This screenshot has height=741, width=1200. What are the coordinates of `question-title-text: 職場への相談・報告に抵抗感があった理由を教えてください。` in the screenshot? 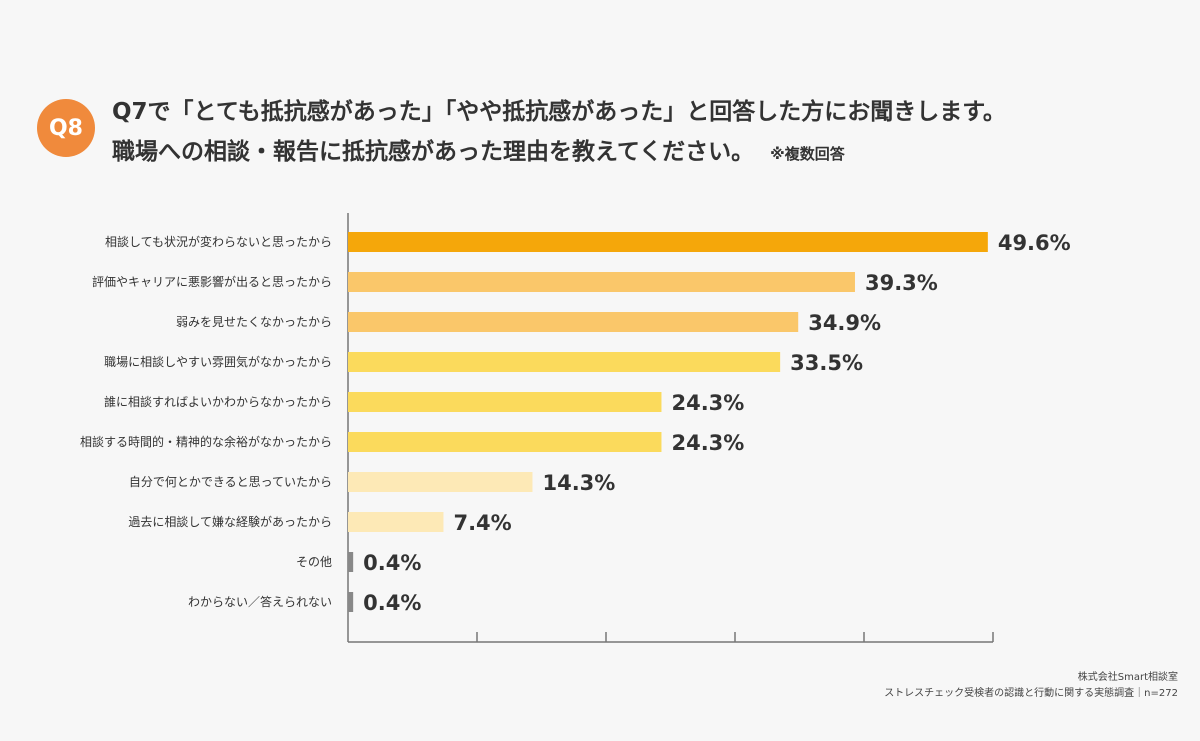 It's located at (433, 152).